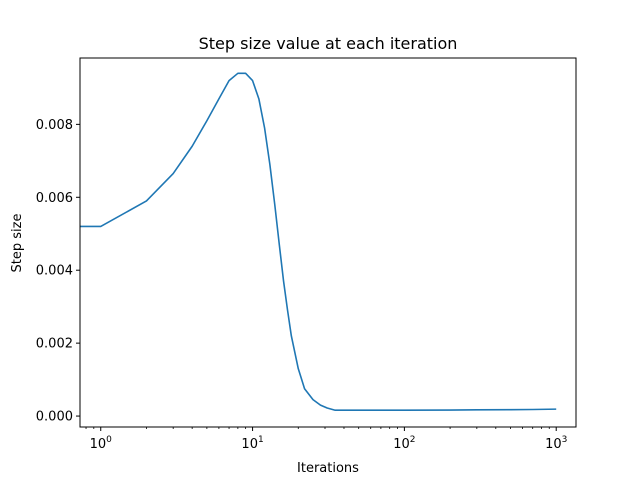 The width and height of the screenshot is (640, 480). Describe the element at coordinates (54, 417) in the screenshot. I see `y-tick-label: 0.000` at that location.